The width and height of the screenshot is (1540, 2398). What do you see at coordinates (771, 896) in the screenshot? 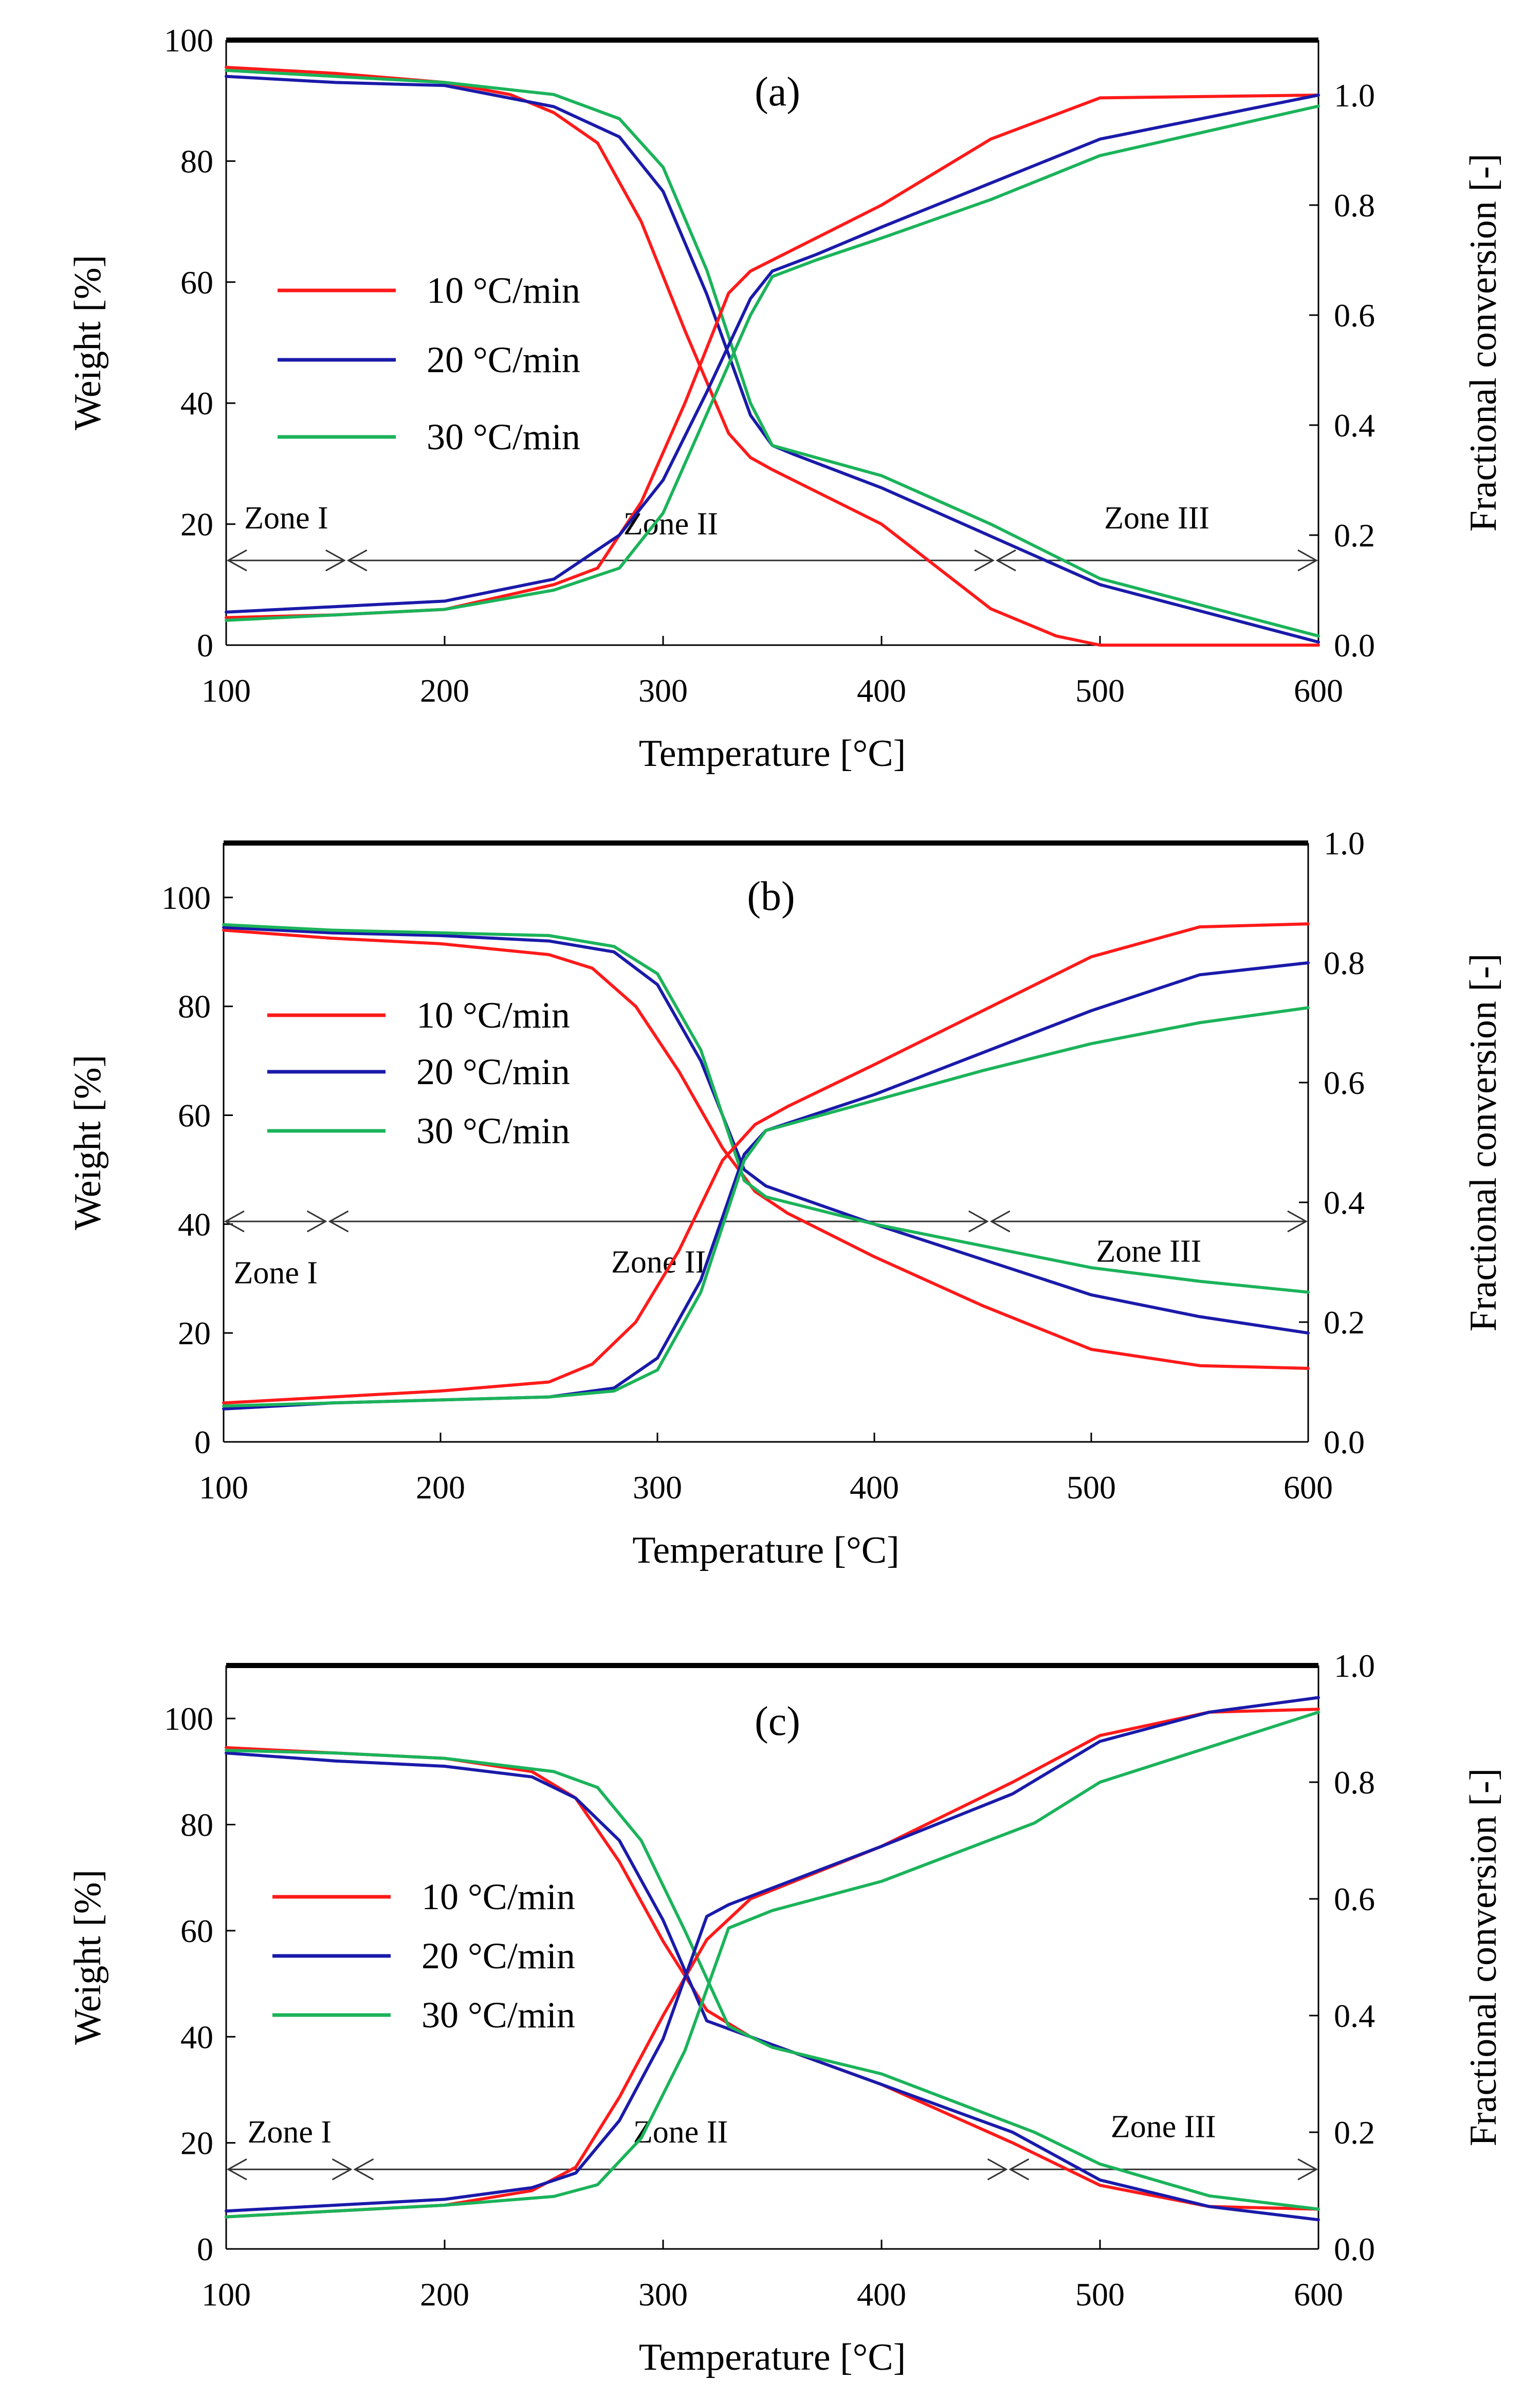
I see `panel-label: (b)` at bounding box center [771, 896].